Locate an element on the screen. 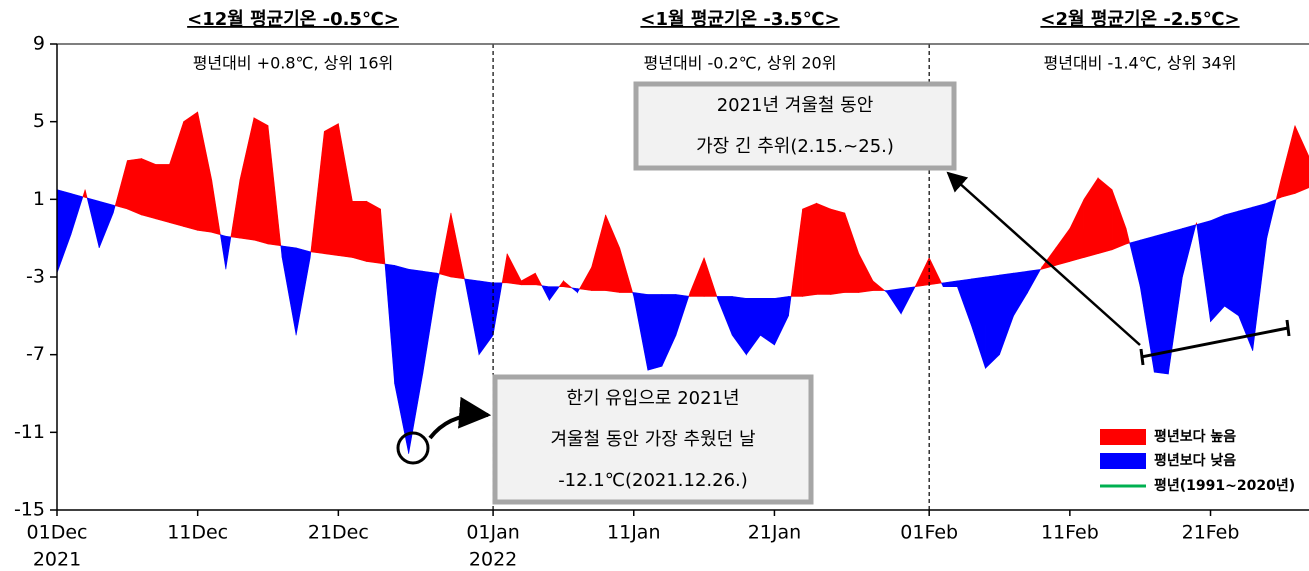 This screenshot has height=571, width=1309. x-tick-label: 21Feb is located at coordinates (1211, 533).